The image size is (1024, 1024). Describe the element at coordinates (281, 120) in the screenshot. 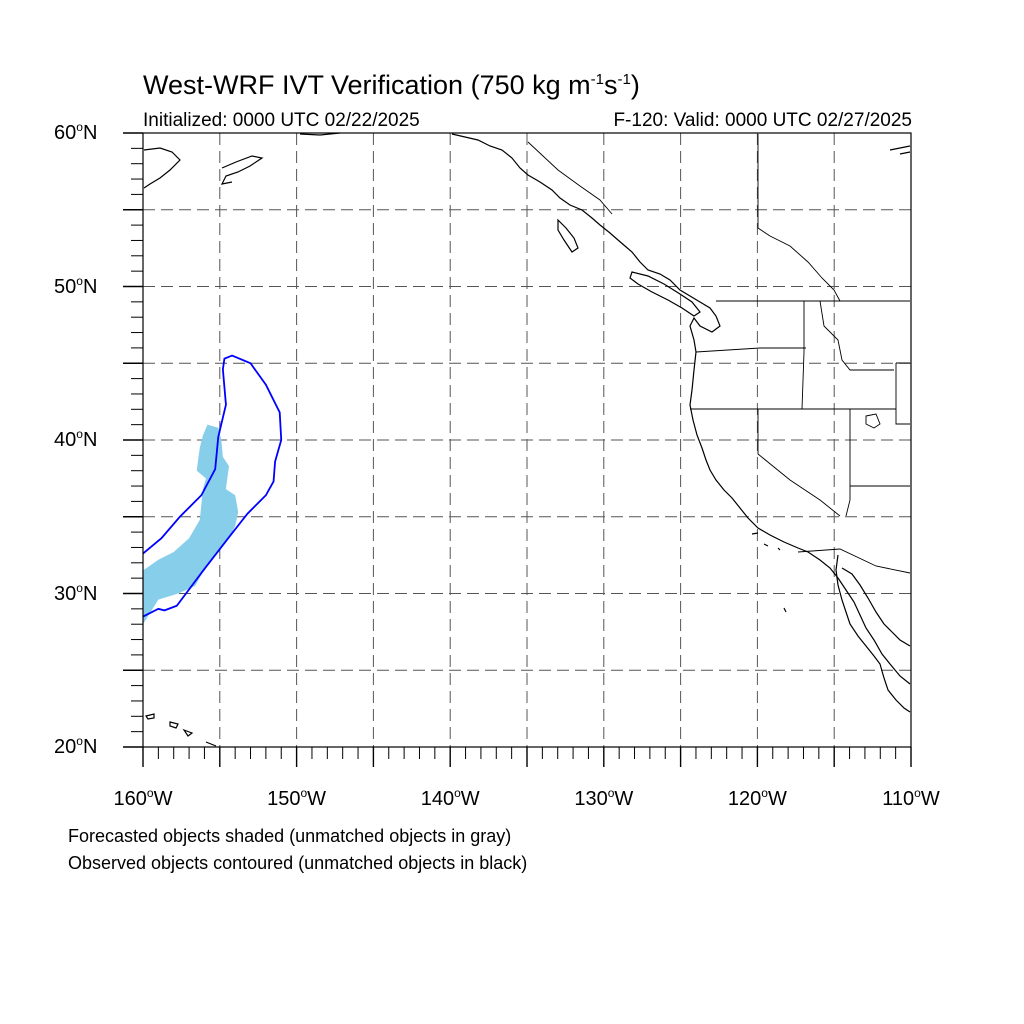

I see `init-time-label: Initialized: 0000 UTC 02/22/2025` at that location.